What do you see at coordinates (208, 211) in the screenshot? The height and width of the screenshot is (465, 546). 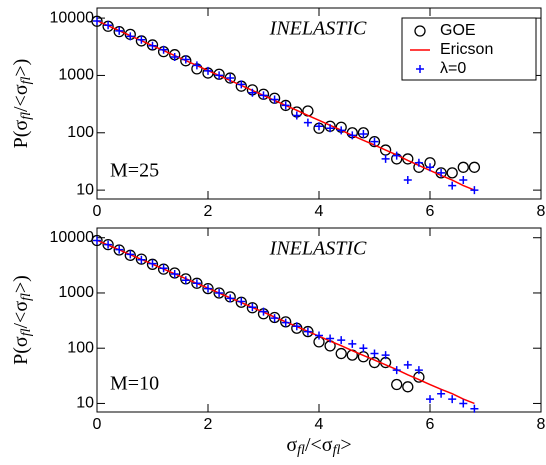 I see `x-tick-label: 2` at bounding box center [208, 211].